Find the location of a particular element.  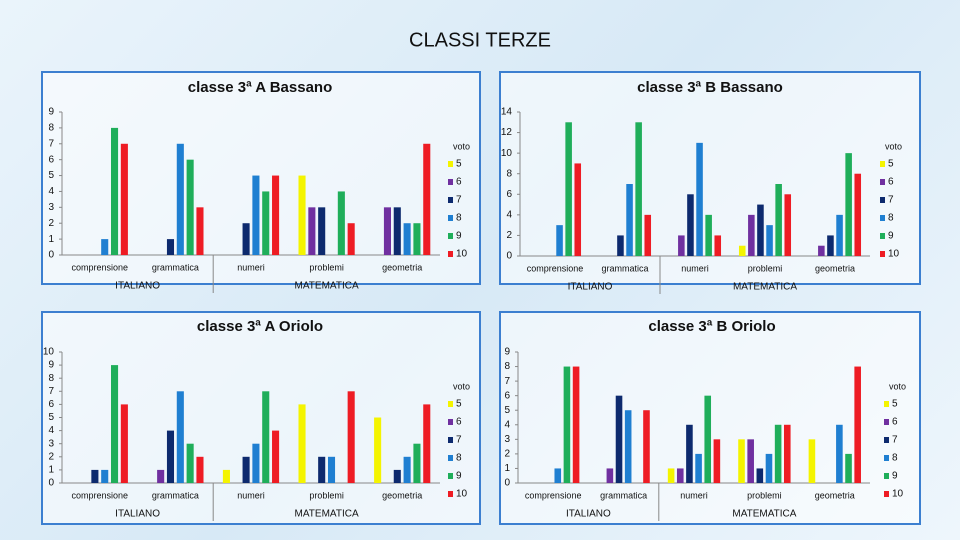

y-tick-label: 14 is located at coordinates (507, 112).